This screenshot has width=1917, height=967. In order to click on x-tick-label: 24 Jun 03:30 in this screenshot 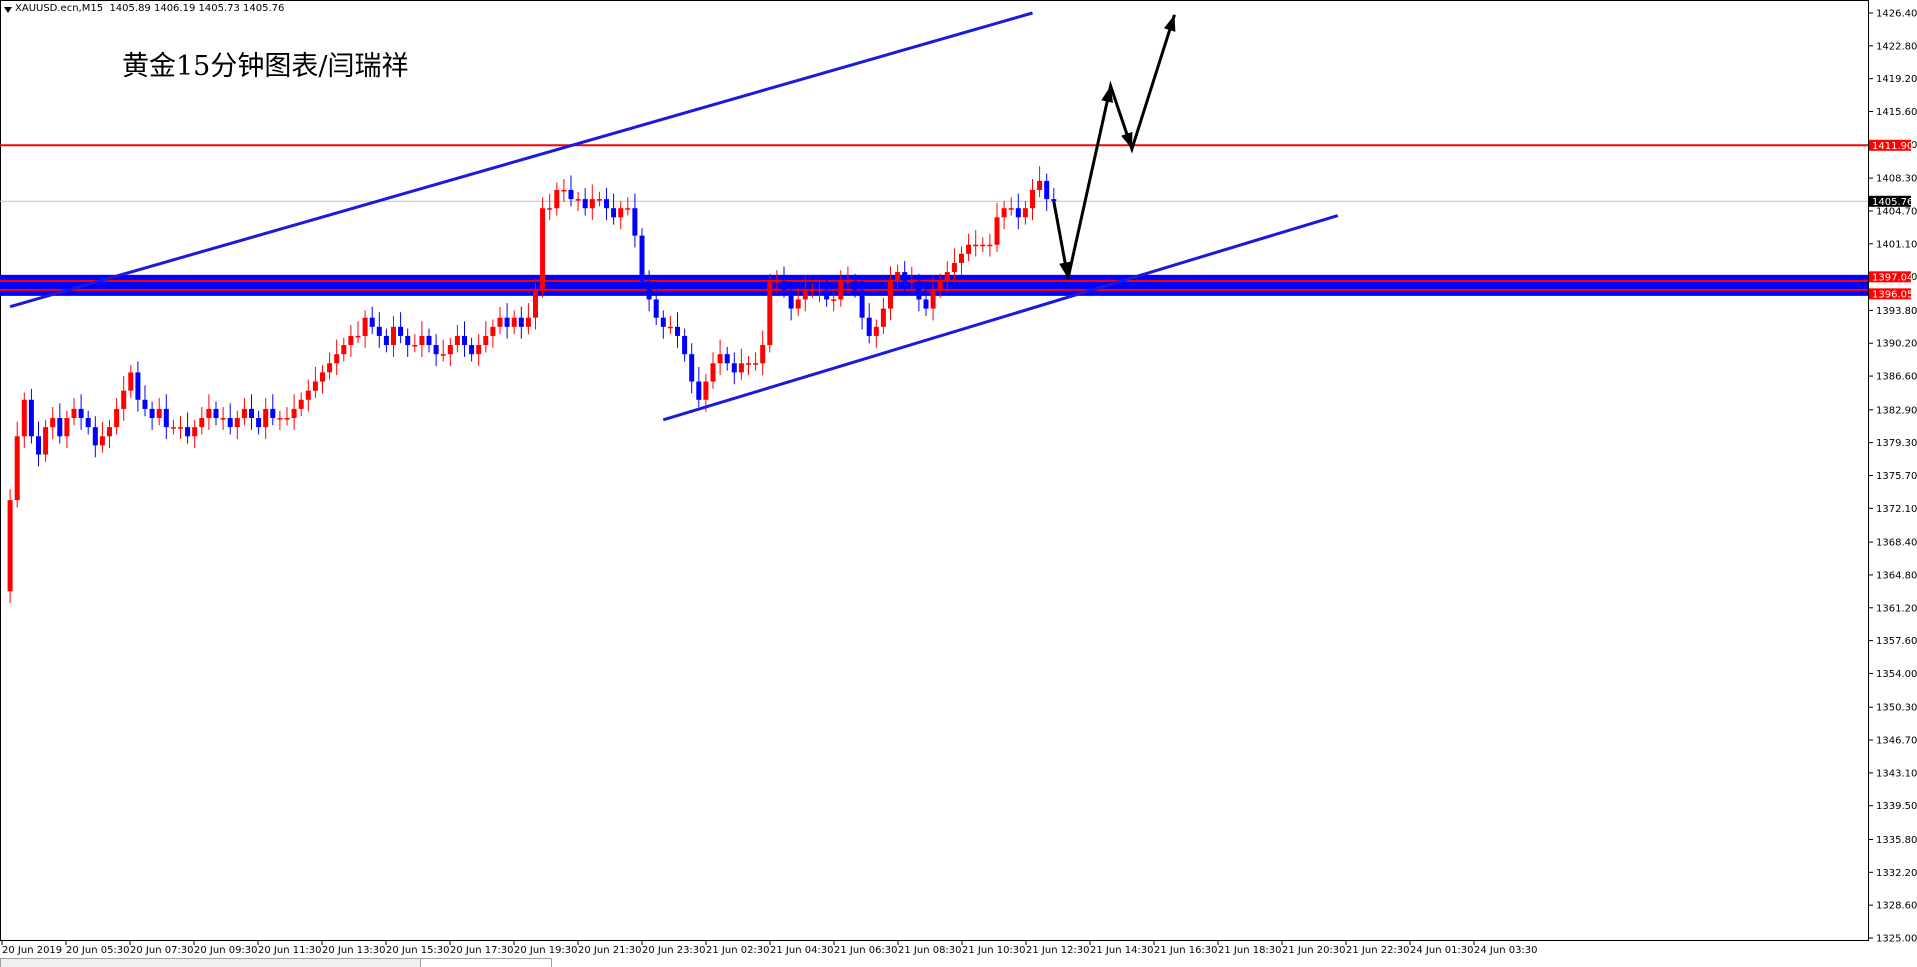, I will do `click(1506, 950)`.